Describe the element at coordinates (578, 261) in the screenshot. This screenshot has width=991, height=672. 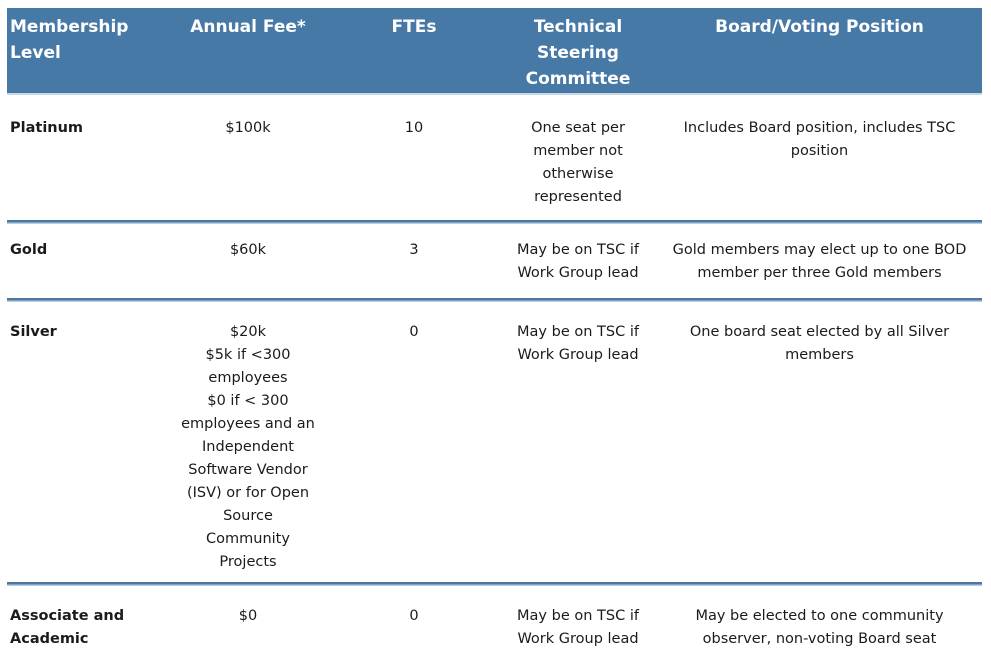
I see `cell-gold-tsc: May be on TSC if Work Group lead` at that location.